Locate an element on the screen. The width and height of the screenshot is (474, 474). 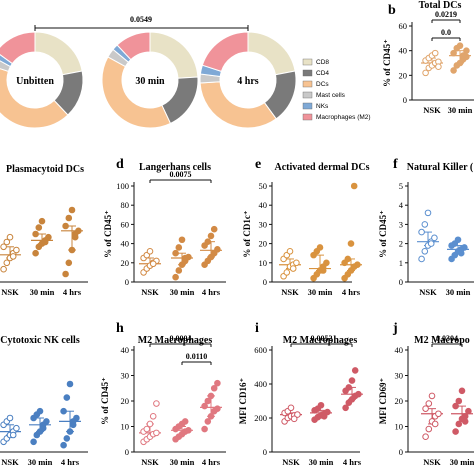
y-tick-label: 4 is located at coordinates (401, 205).